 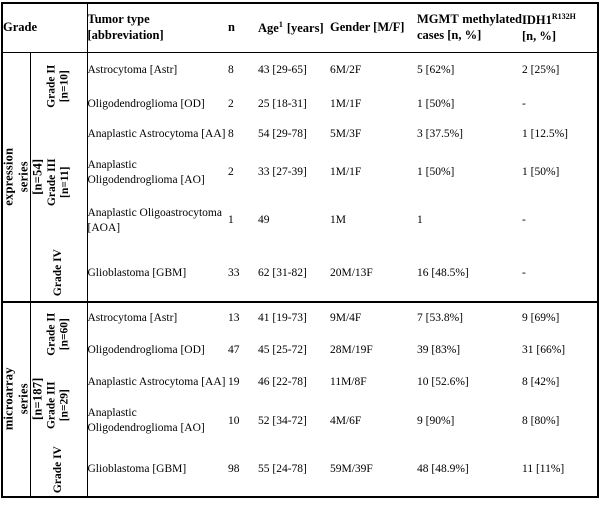 I want to click on n-cell: 8, so click(x=231, y=134).